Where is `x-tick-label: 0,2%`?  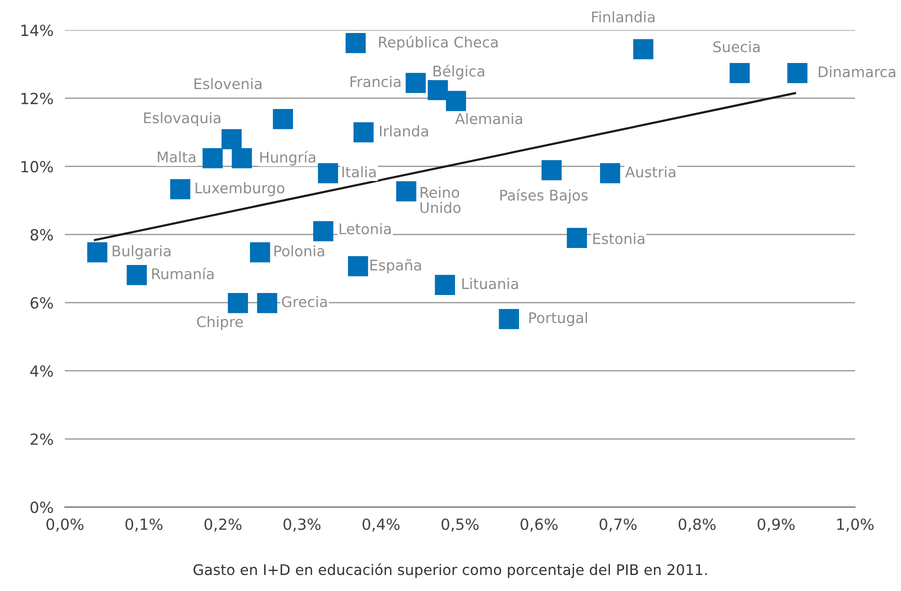 x-tick-label: 0,2% is located at coordinates (223, 525).